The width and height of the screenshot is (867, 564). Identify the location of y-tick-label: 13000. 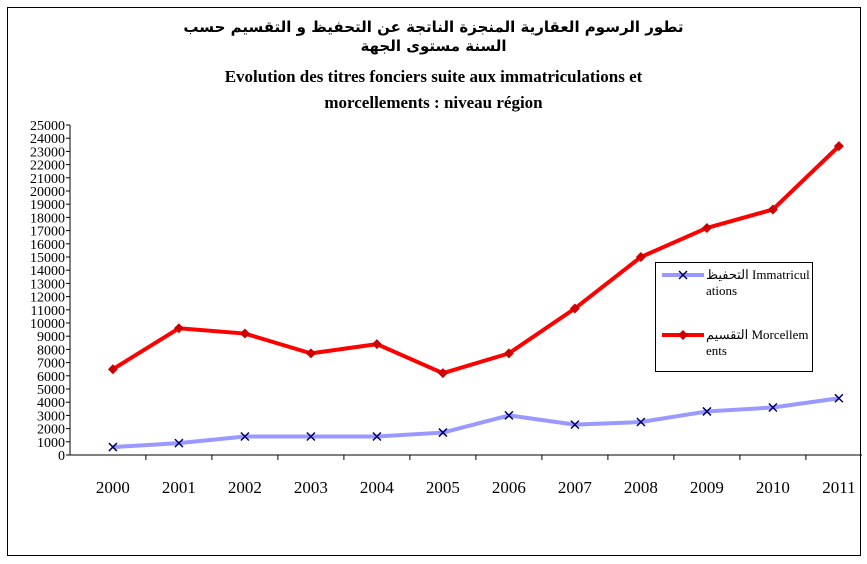
(47, 284).